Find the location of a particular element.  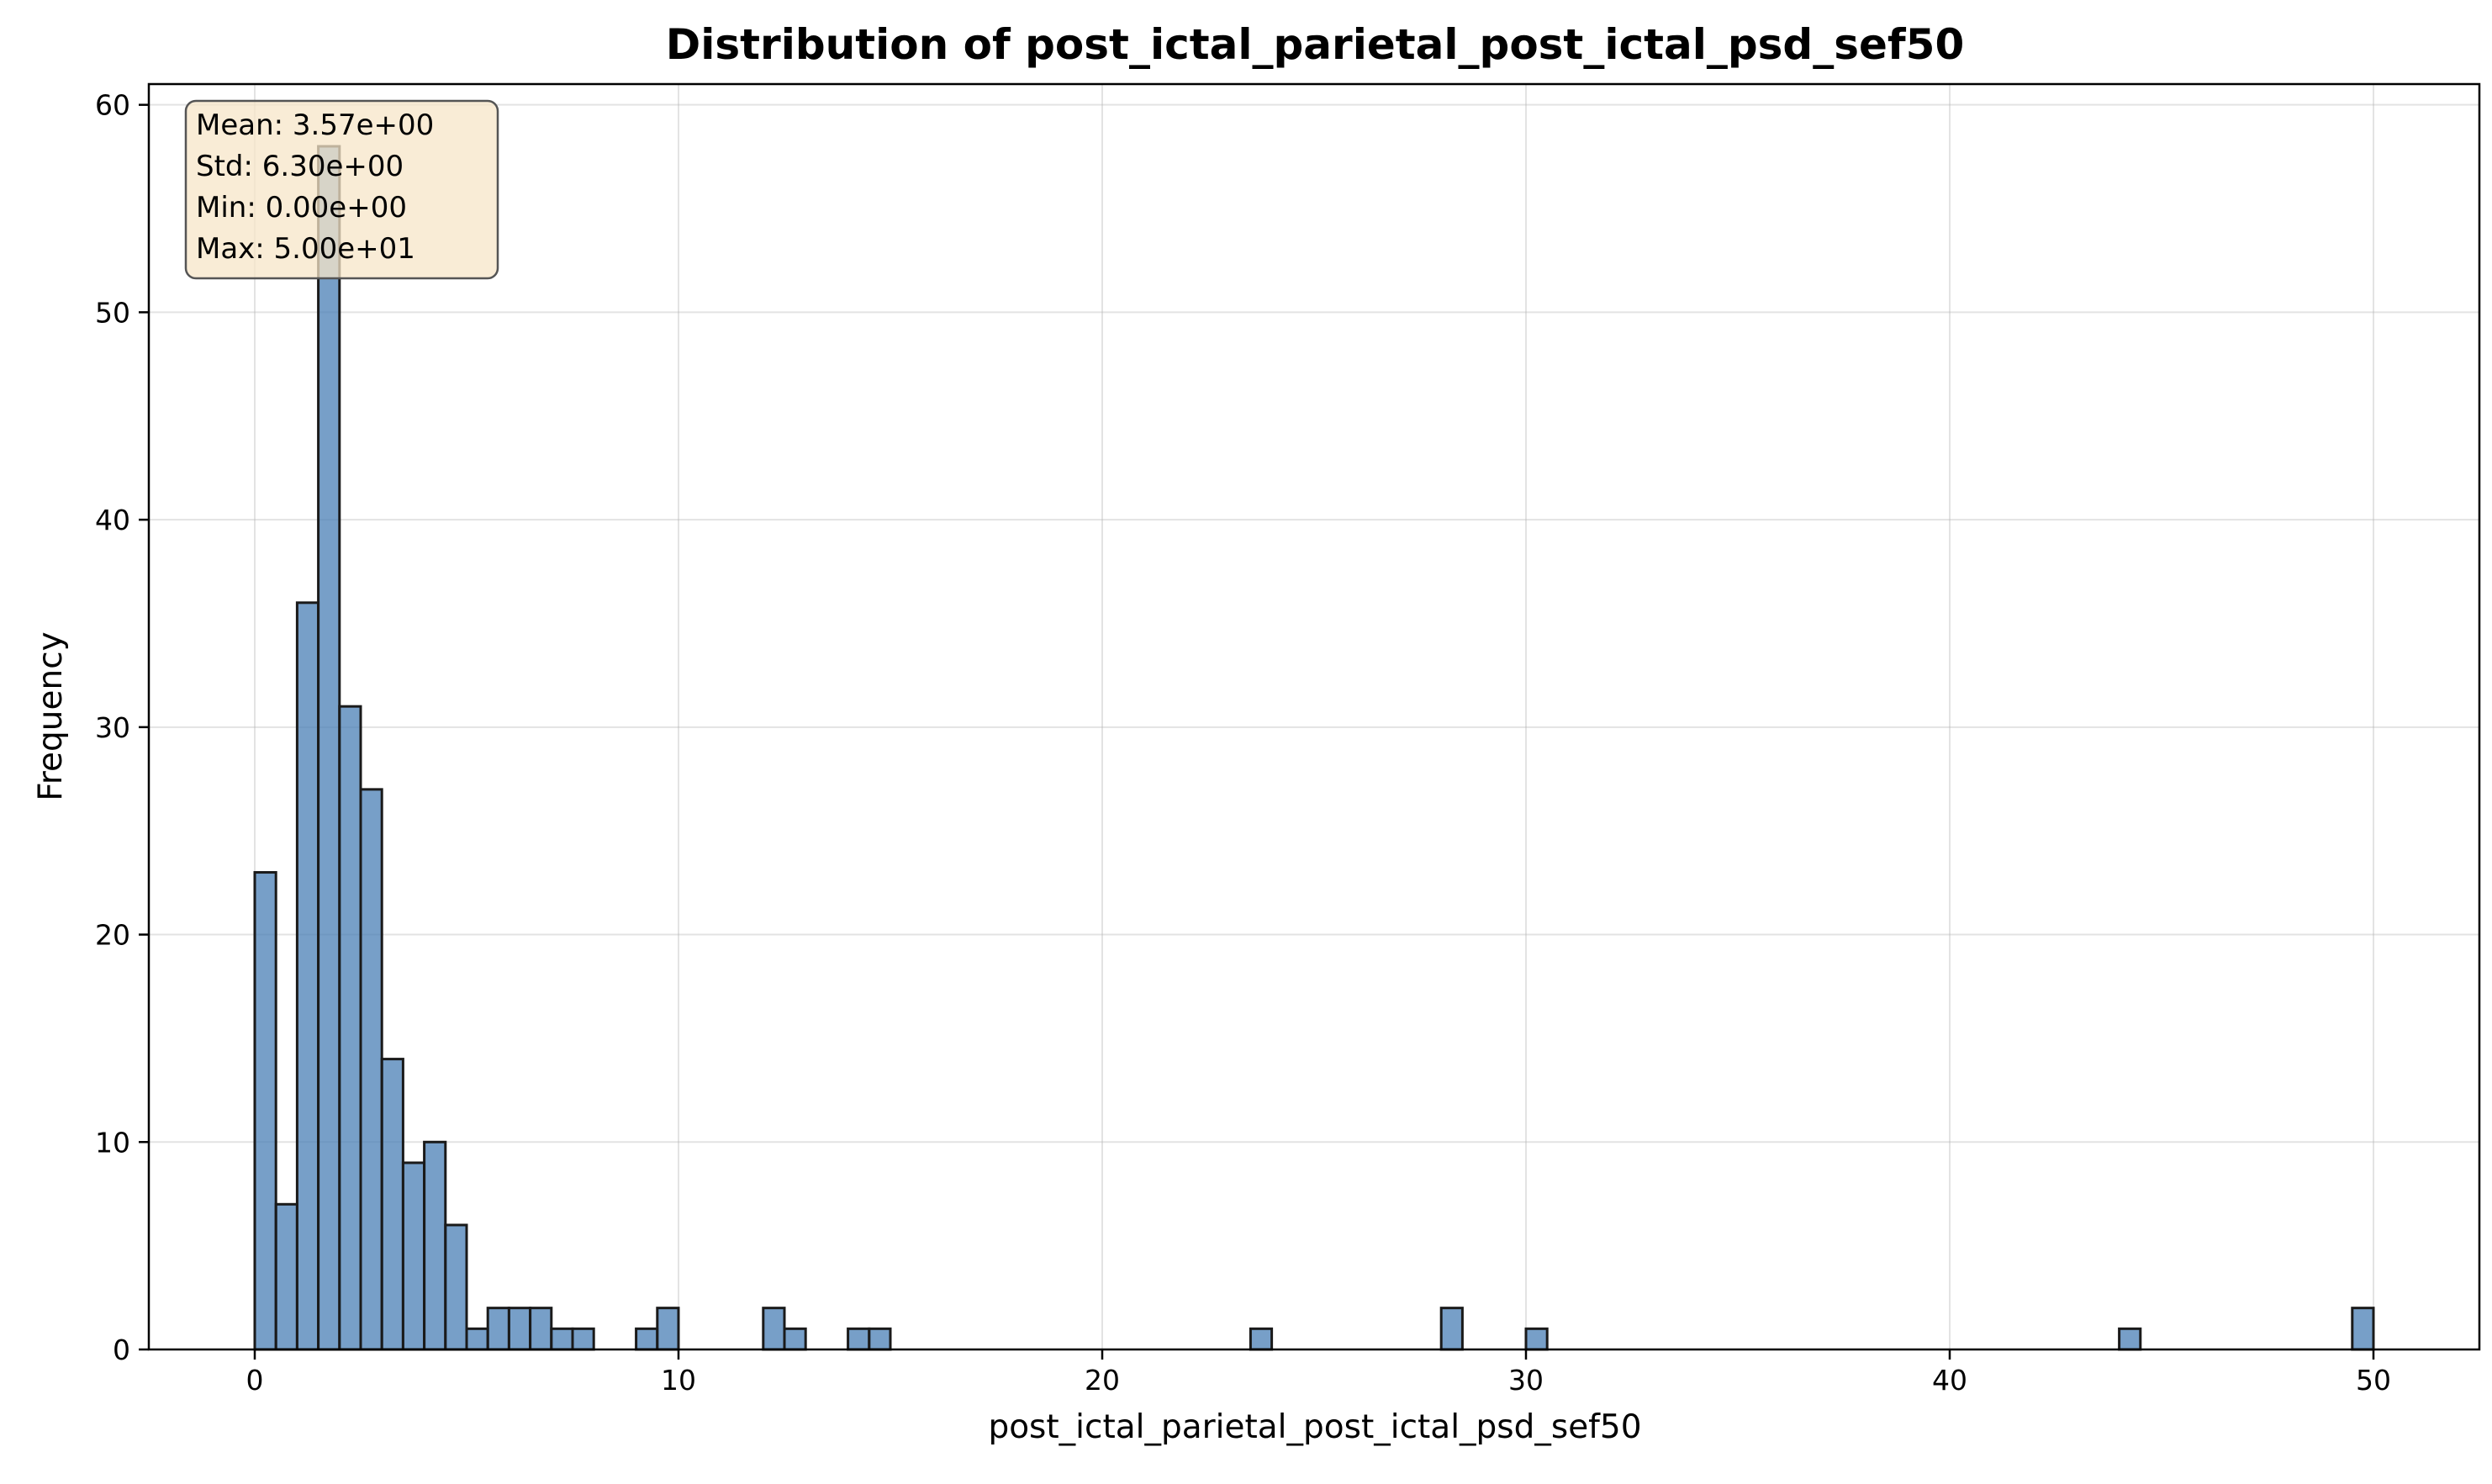

y-tick-label: 0 is located at coordinates (121, 1349).